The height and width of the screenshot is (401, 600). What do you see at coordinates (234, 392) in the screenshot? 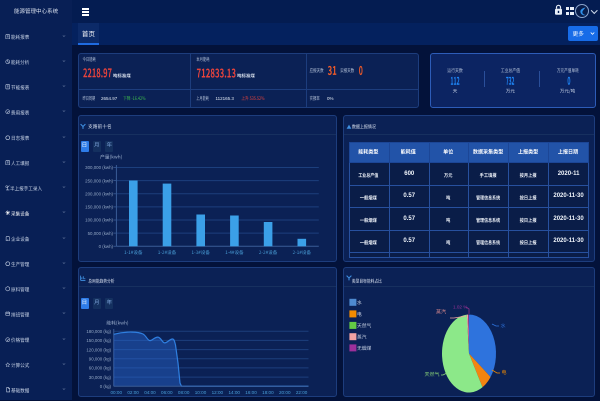
I see `svg-text: 14:00` at bounding box center [234, 392].